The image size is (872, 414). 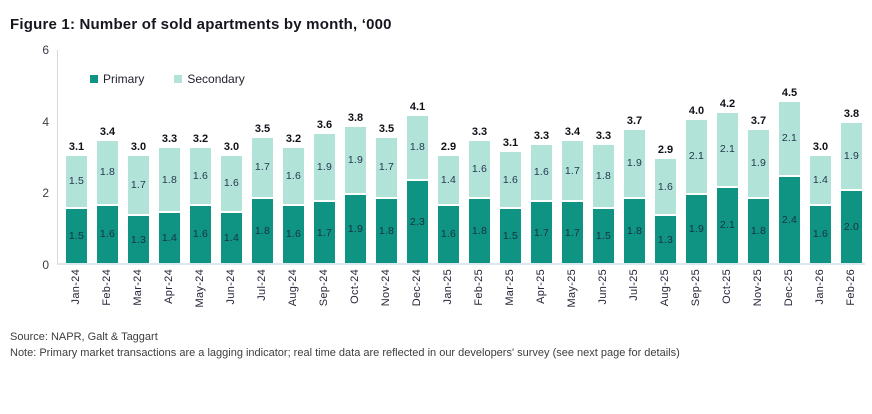 What do you see at coordinates (75, 287) in the screenshot?
I see `x-axis-label: Jan-24` at bounding box center [75, 287].